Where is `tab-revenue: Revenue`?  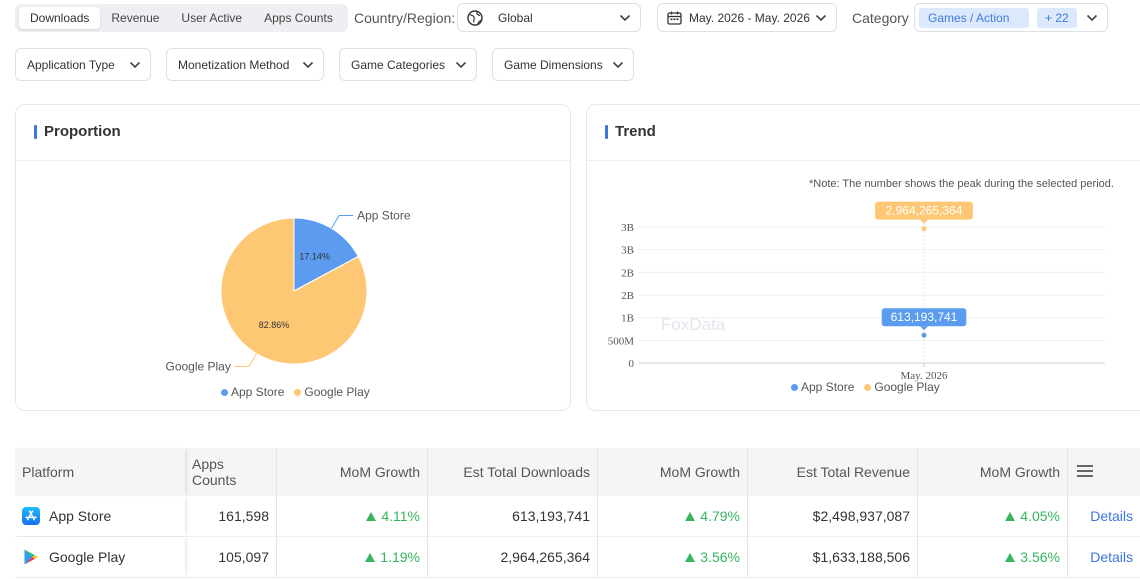
tab-revenue: Revenue is located at coordinates (135, 18).